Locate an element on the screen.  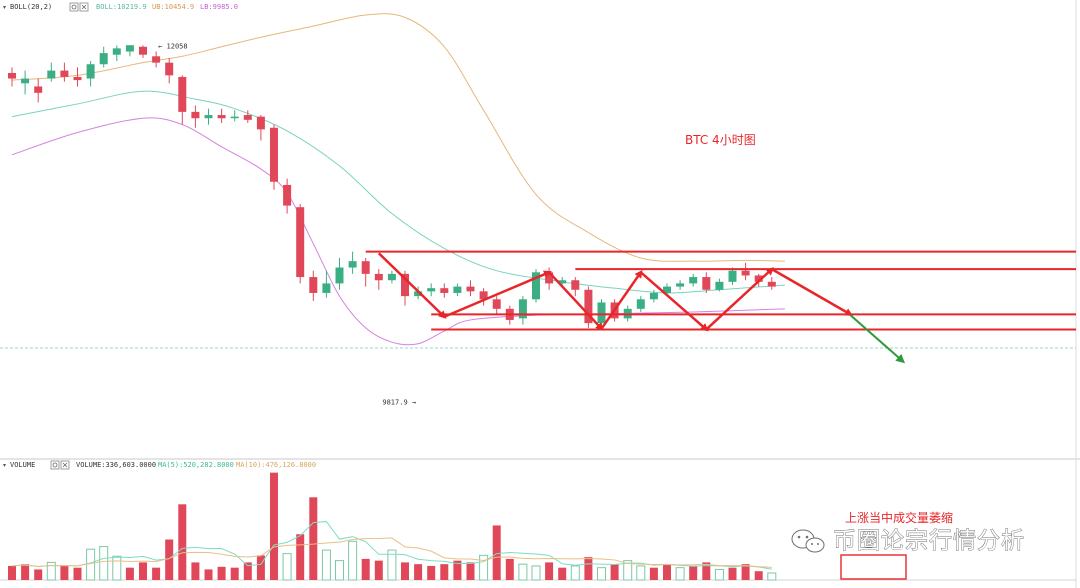
close-icon is located at coordinates (84, 7).